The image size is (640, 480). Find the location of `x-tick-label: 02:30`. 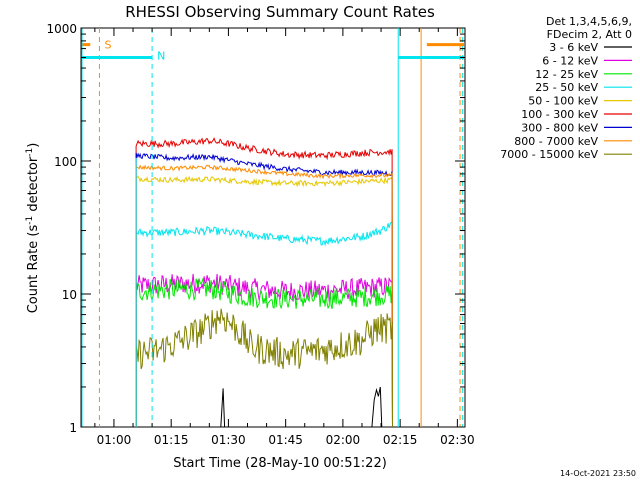

x-tick-label: 02:30 is located at coordinates (457, 440).